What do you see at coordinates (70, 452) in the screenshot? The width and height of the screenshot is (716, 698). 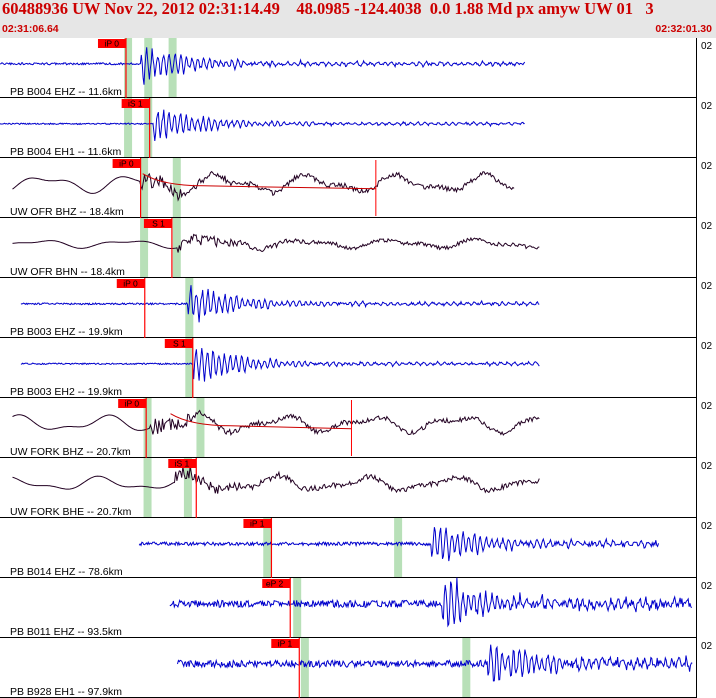 I see `station-label: UW FORK BHZ -- 20.7km` at bounding box center [70, 452].